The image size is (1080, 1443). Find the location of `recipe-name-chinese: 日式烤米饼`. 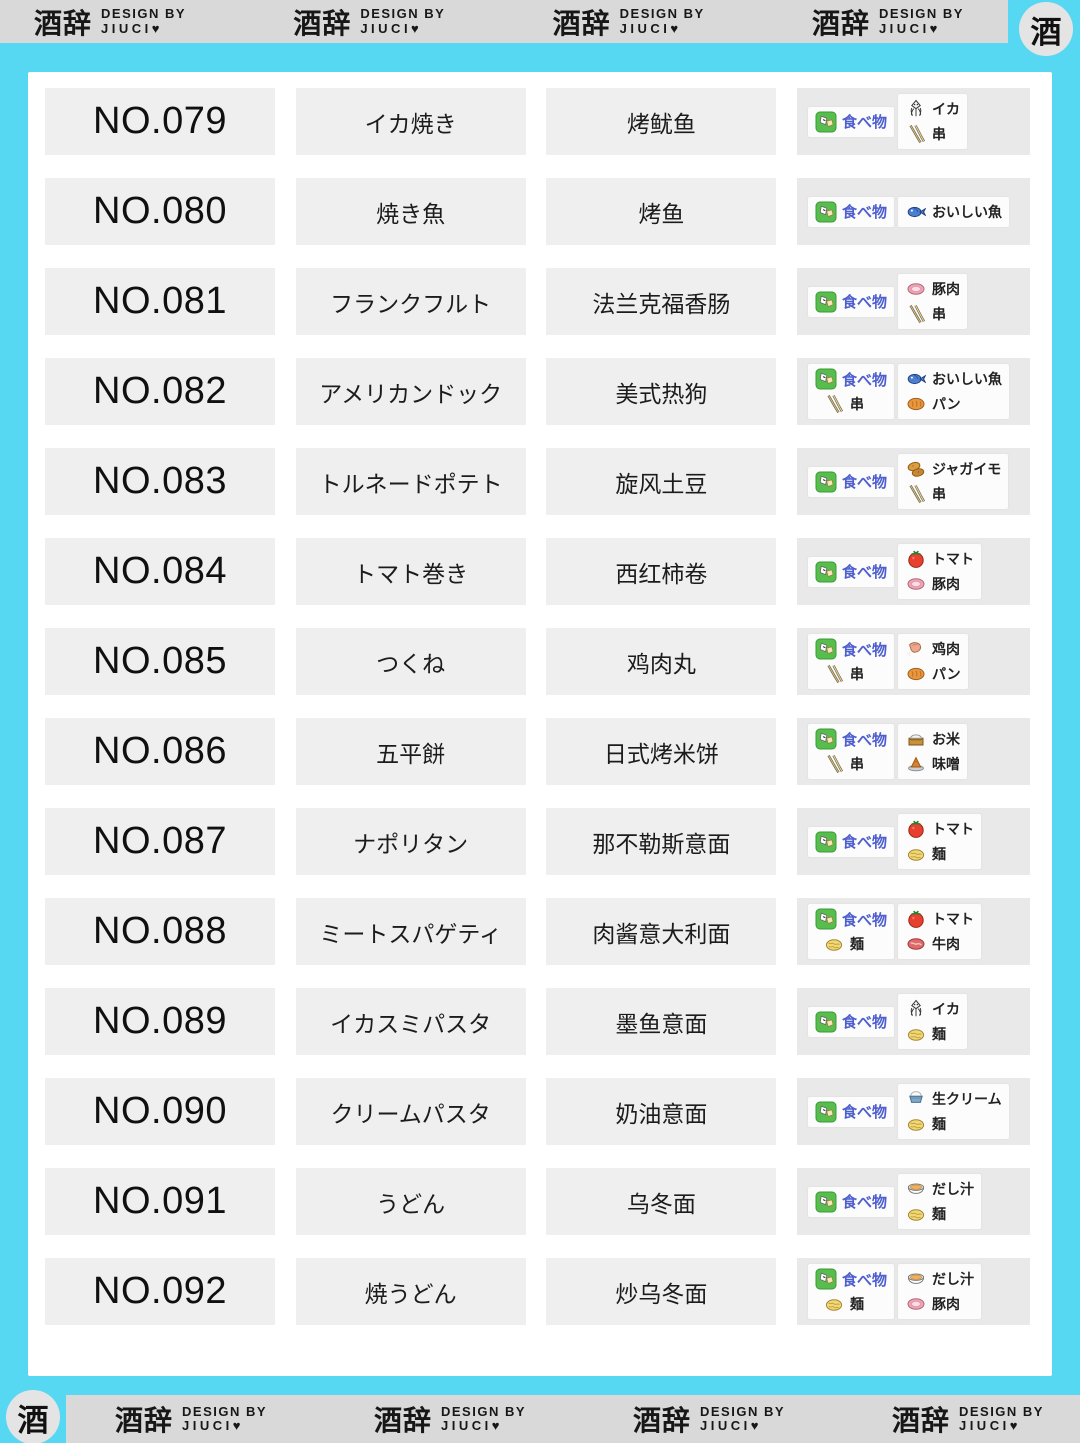

recipe-name-chinese: 日式烤米饼 is located at coordinates (661, 751).